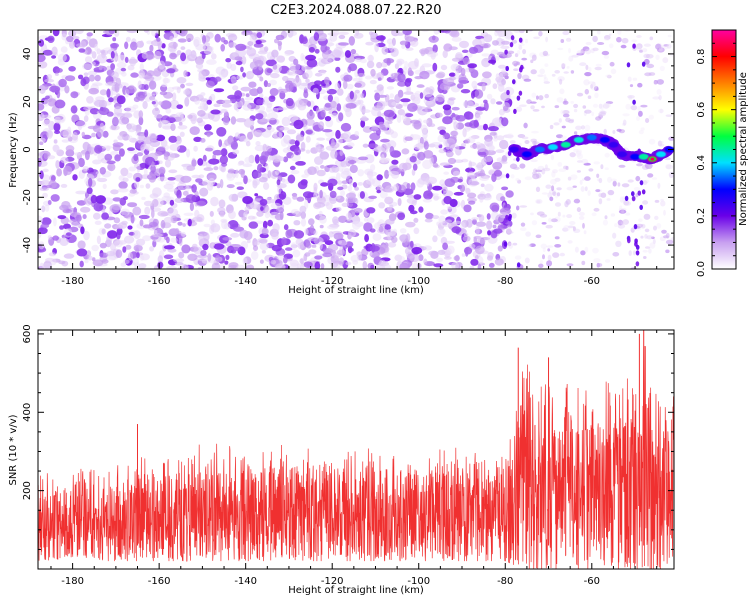 Image resolution: width=750 pixels, height=600 pixels. Describe the element at coordinates (13, 150) in the screenshot. I see `spectrogram-y-axis-label: Frequency (Hz)` at that location.